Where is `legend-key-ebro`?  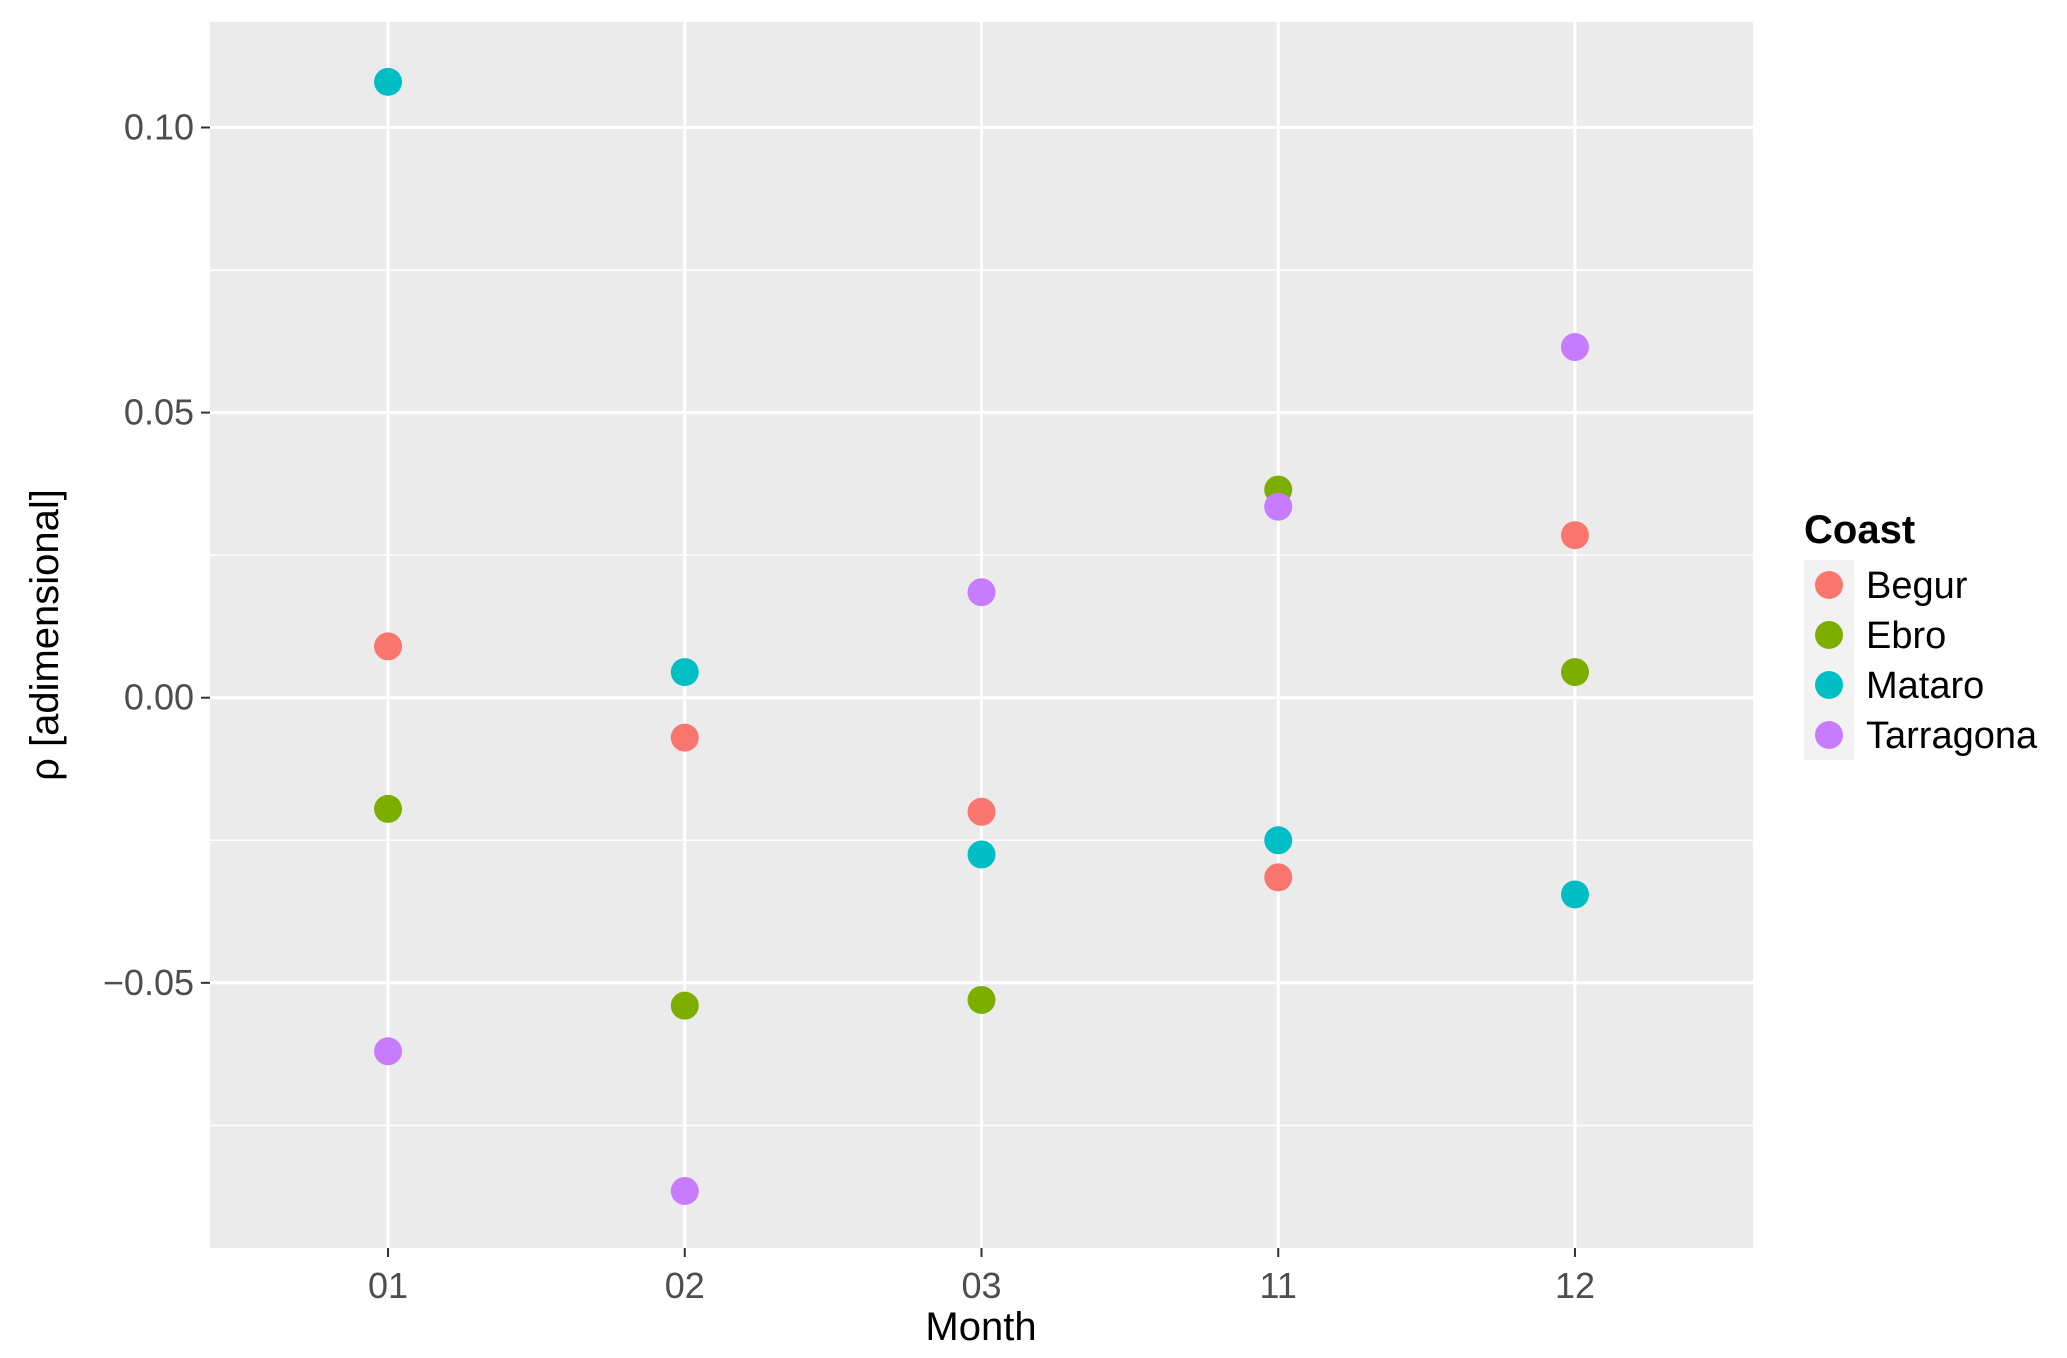 legend-key-ebro is located at coordinates (1829, 635).